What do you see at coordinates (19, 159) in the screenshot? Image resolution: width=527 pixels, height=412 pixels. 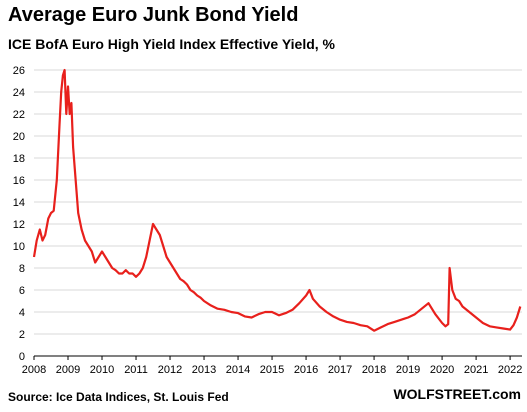 I see `y-tick-label: 18` at bounding box center [19, 159].